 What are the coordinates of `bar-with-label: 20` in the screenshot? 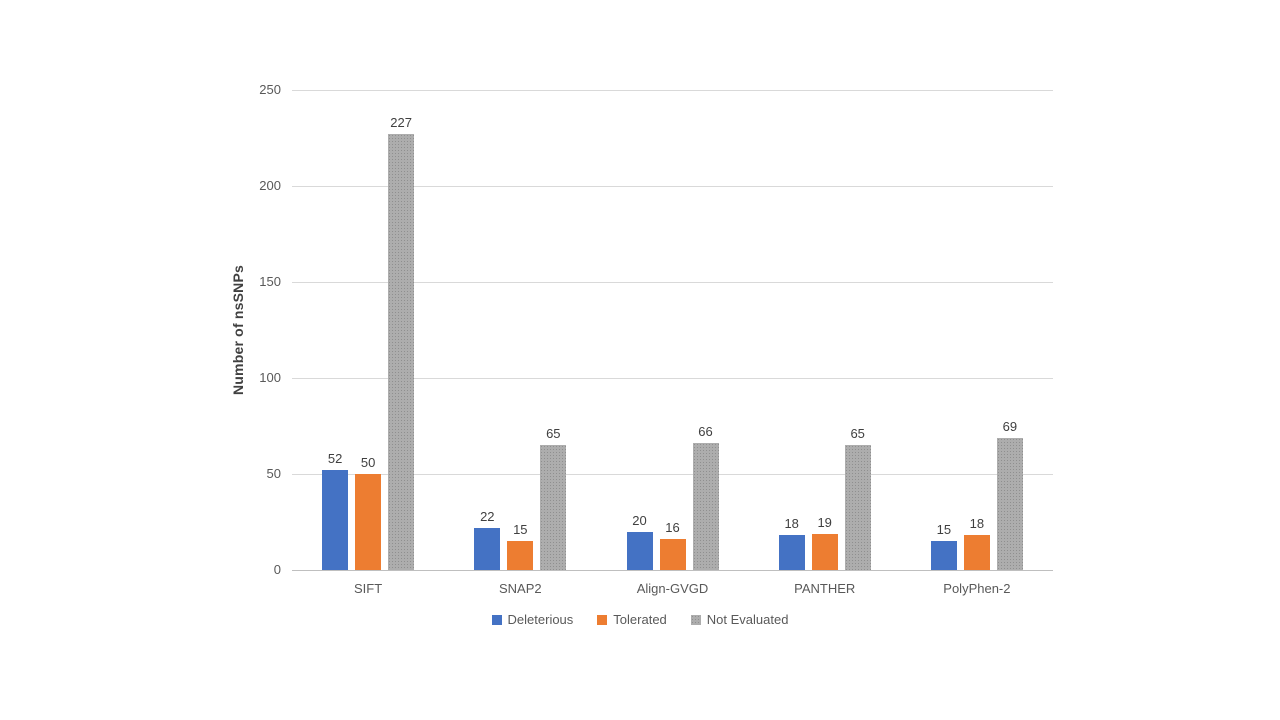 It's located at (639, 541).